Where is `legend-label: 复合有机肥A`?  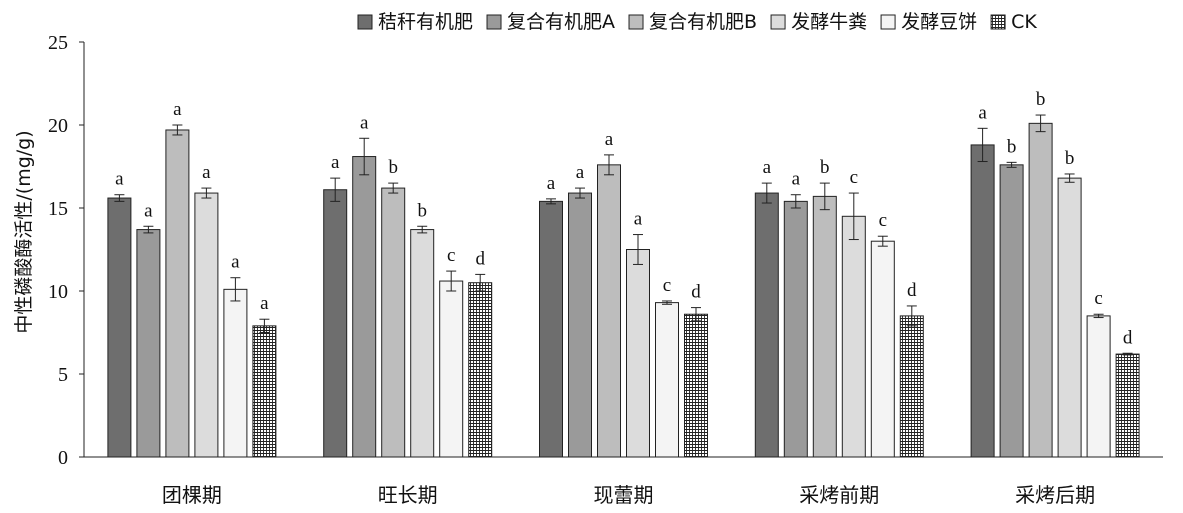 legend-label: 复合有机肥A is located at coordinates (561, 22).